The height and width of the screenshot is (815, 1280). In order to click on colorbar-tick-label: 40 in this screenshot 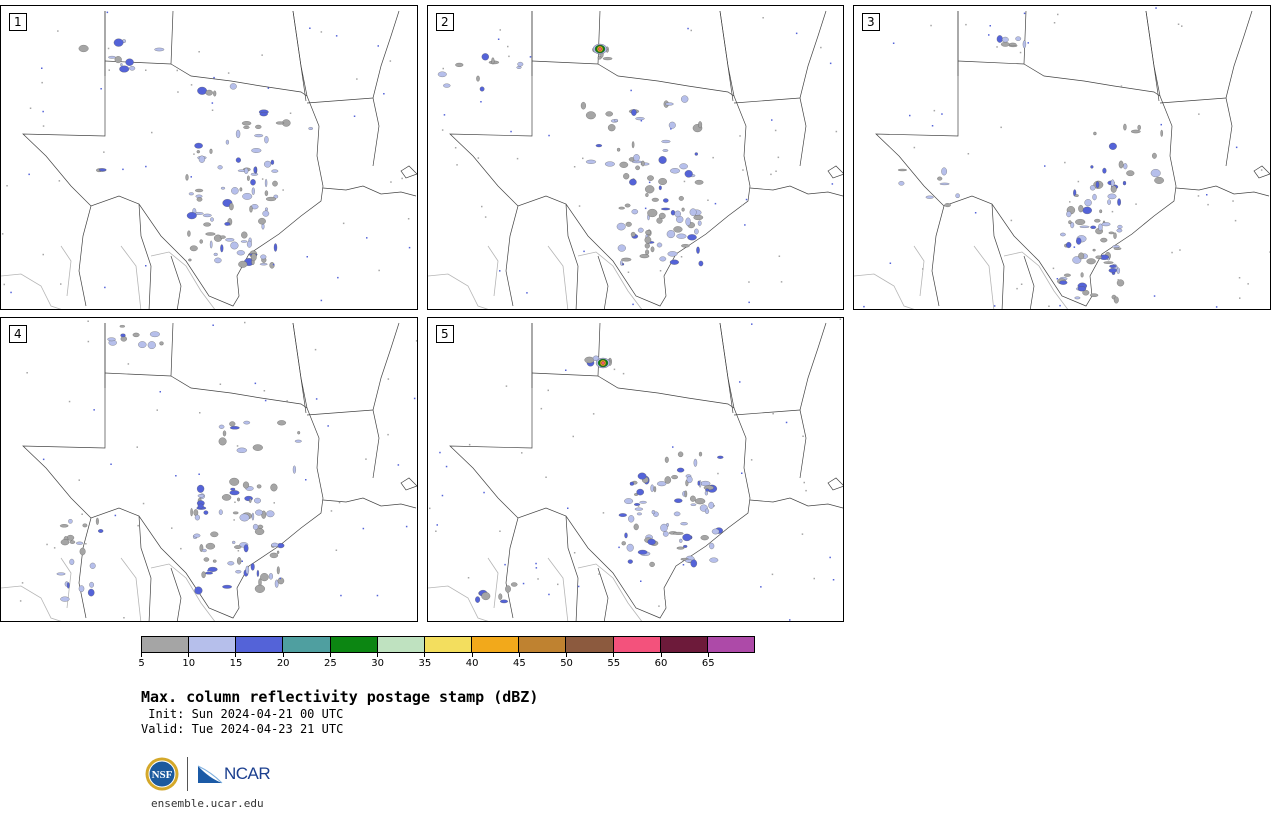, I will do `click(472, 663)`.